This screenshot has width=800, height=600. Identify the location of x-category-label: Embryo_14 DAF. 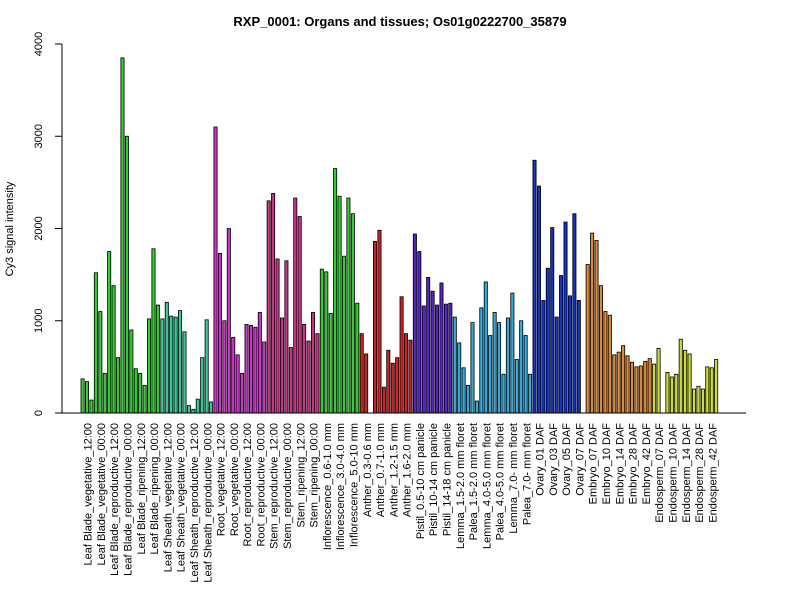
(620, 464).